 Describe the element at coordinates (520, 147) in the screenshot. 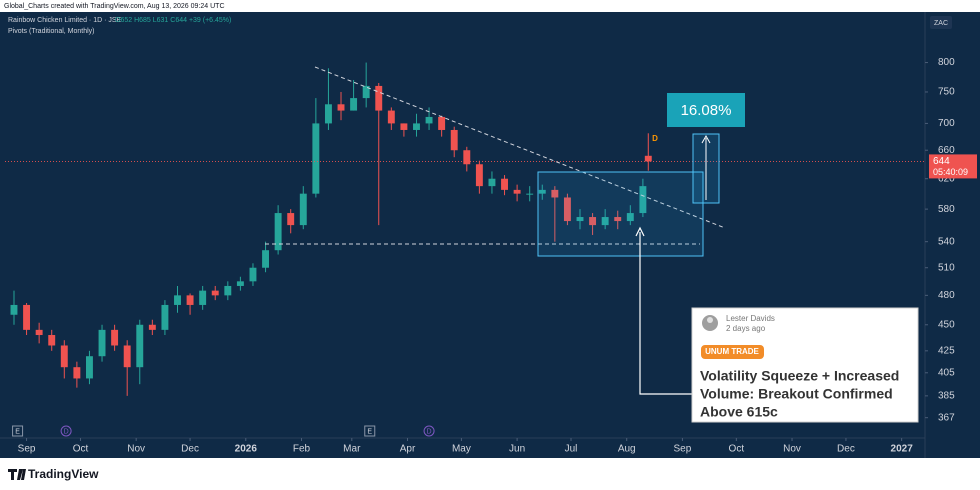

I see `trend-line` at that location.